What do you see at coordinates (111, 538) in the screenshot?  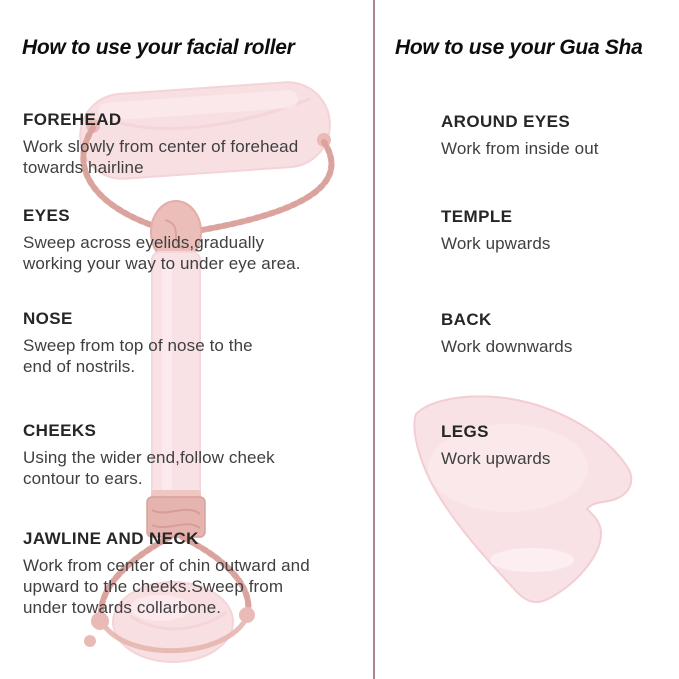 I see `section-title: JAWLINE AND NECK` at bounding box center [111, 538].